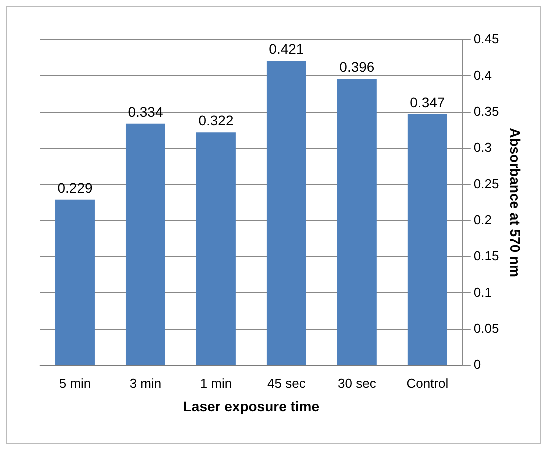  I want to click on y-tick-label: 0.35, so click(487, 111).